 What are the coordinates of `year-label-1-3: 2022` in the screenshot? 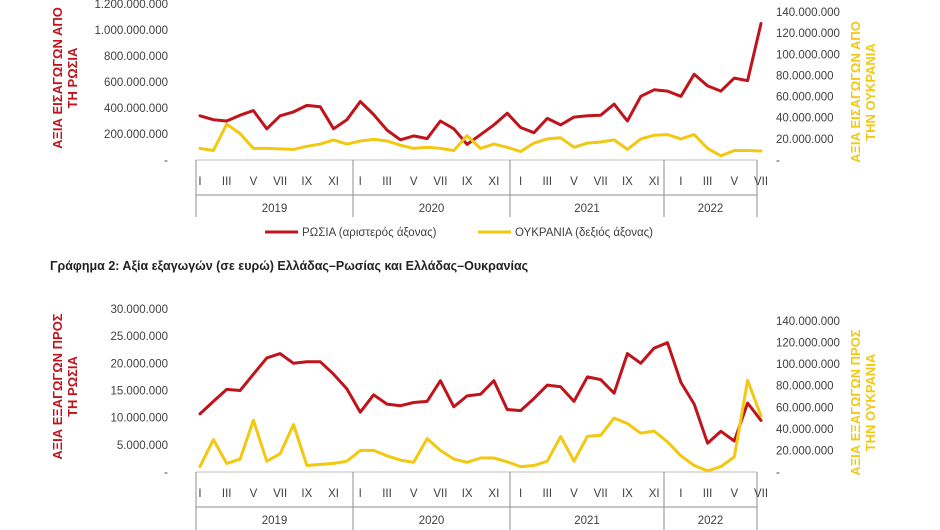 It's located at (711, 521).